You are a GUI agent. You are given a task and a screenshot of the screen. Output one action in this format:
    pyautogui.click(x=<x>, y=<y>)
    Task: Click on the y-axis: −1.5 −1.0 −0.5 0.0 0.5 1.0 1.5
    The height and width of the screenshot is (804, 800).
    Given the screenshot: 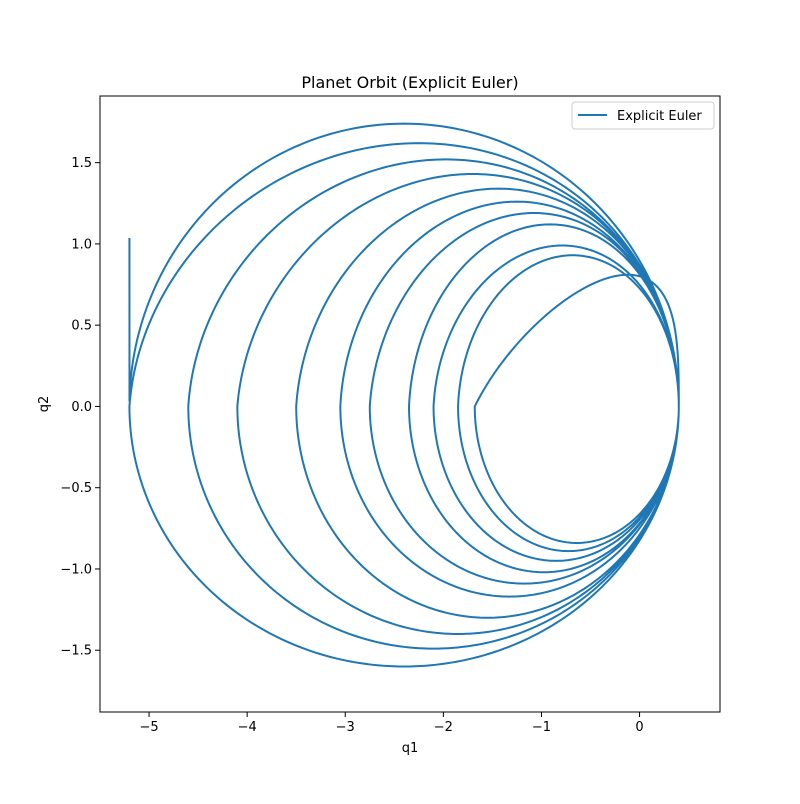 What is the action you would take?
    pyautogui.click(x=80, y=407)
    